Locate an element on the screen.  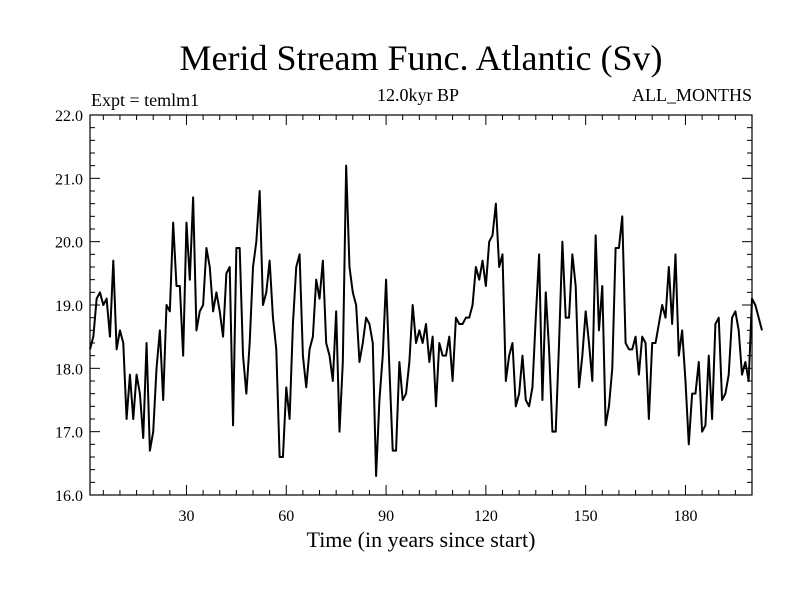
y-tick-label: 20.0 is located at coordinates (69, 243).